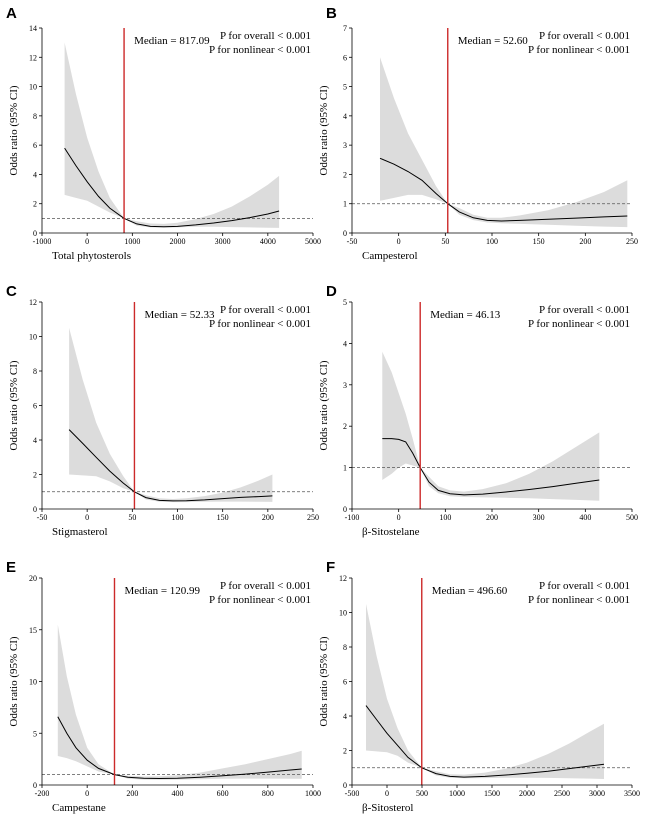 The image size is (647, 816). What do you see at coordinates (492, 793) in the screenshot?
I see `x-tick-label: 1500` at bounding box center [492, 793].